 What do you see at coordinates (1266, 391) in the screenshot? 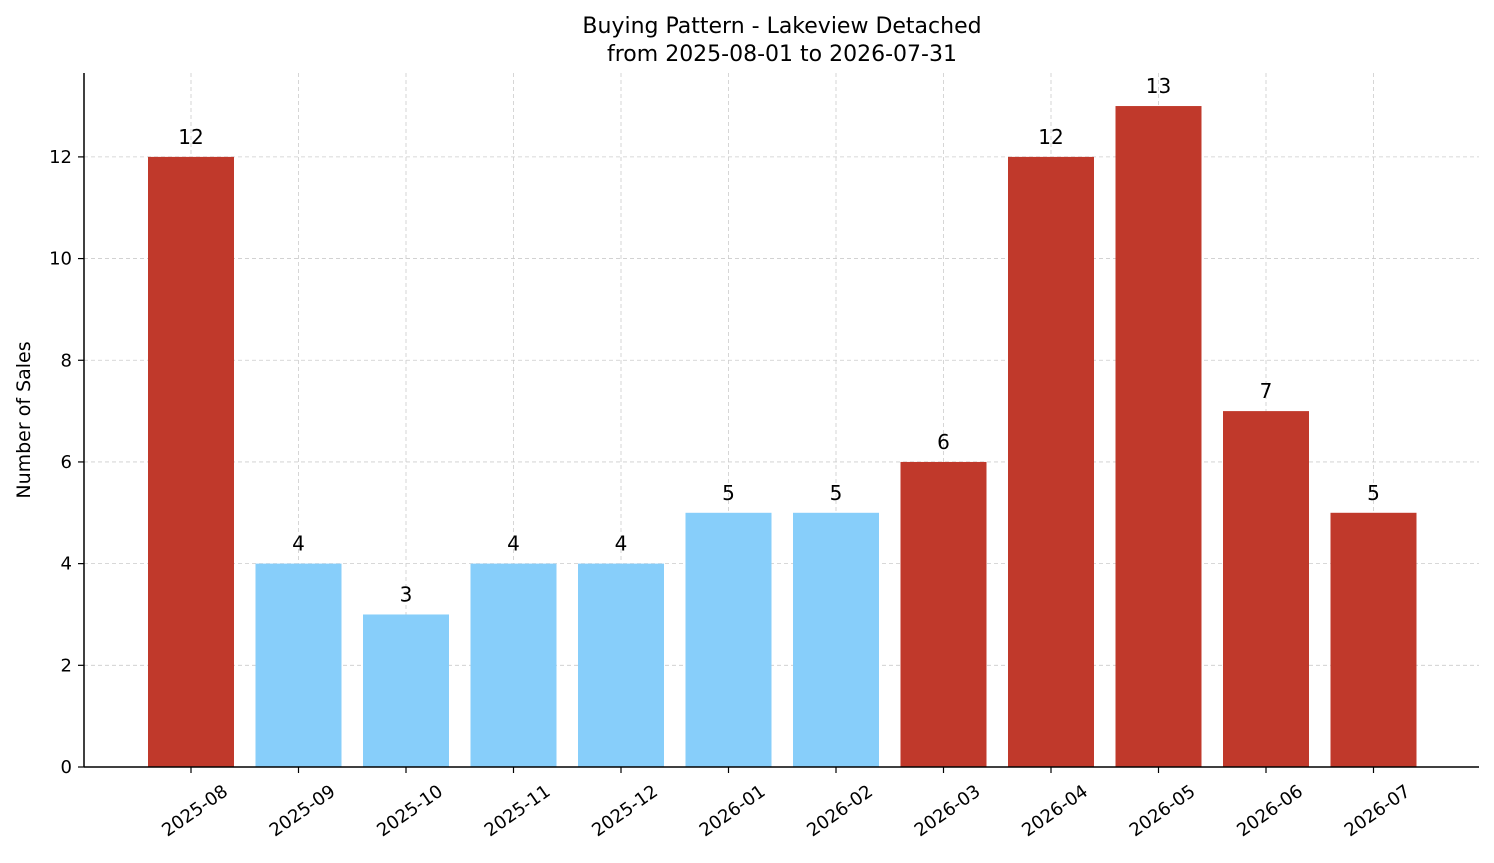
I see `bar-value-label-2026-06: 7` at bounding box center [1266, 391].